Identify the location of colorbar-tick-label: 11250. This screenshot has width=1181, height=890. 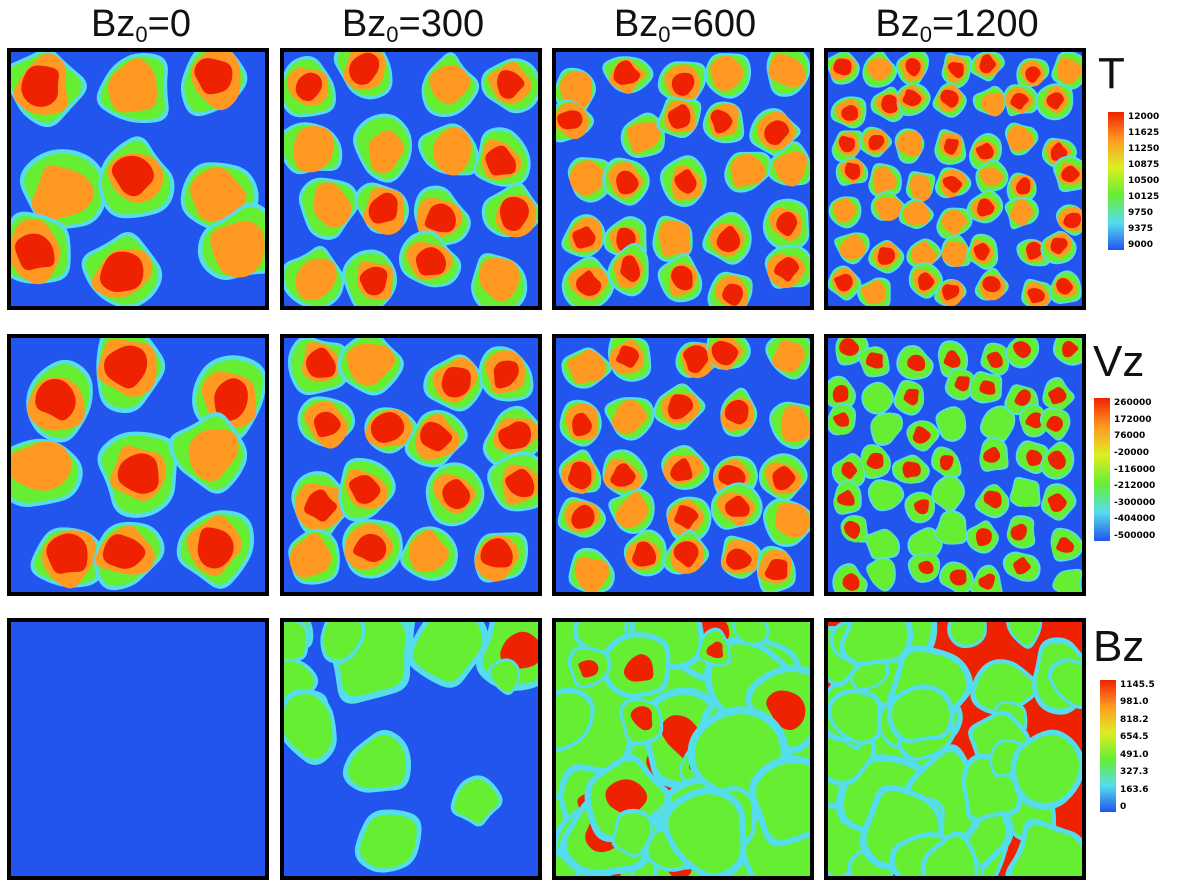
(1144, 149).